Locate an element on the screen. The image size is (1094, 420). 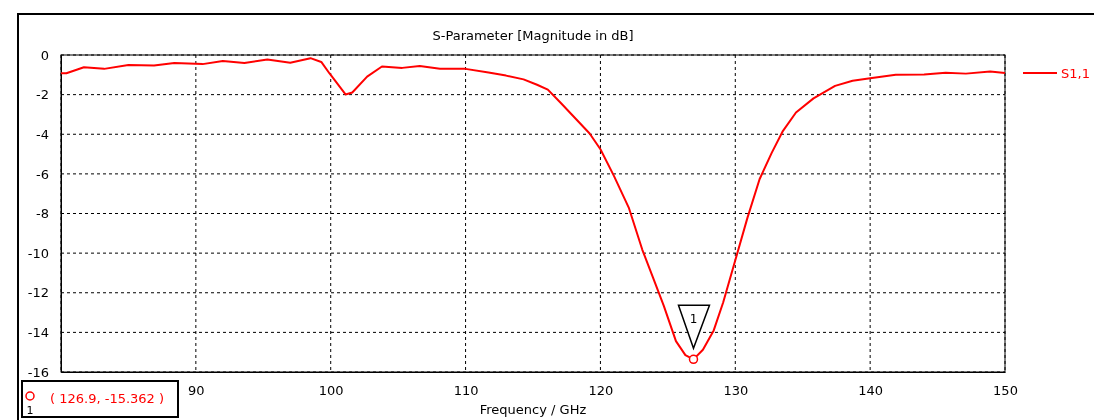
y-tick-label: -14 is located at coordinates (38, 333).